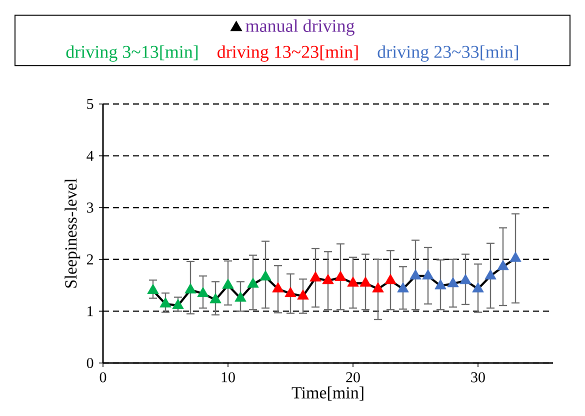 This screenshot has height=416, width=585. I want to click on y-tick-label: 3, so click(90, 207).